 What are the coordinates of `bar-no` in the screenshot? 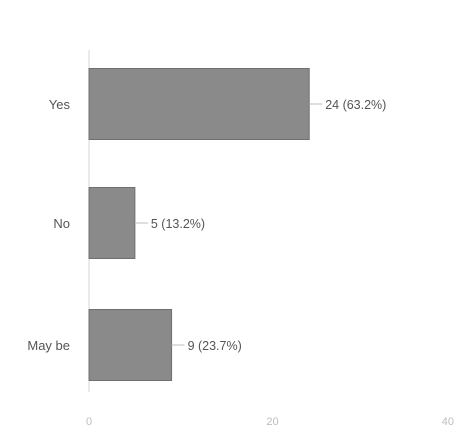 It's located at (112, 223).